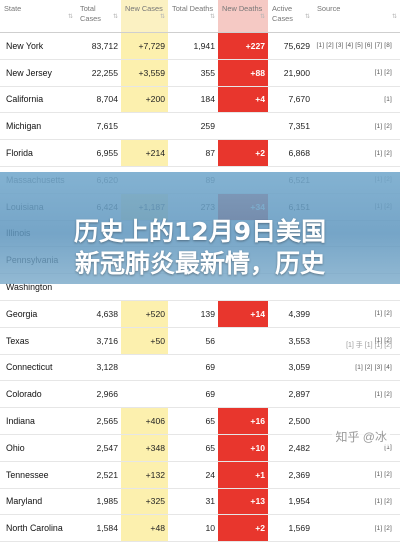 The image size is (400, 542). Describe the element at coordinates (361, 436) in the screenshot. I see `zhihu-watermark: 知乎 @冰` at that location.